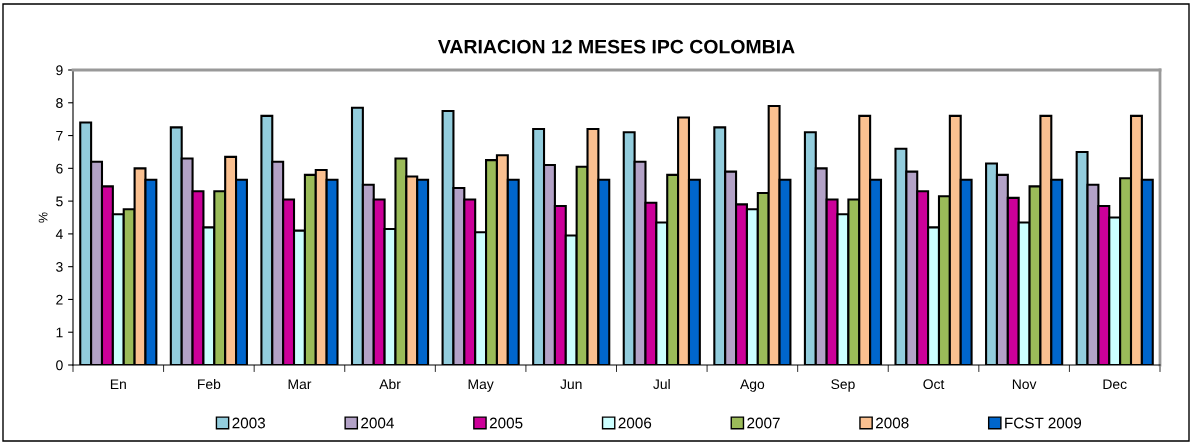 The image size is (1193, 444). I want to click on x-tick-label: Mar, so click(300, 384).